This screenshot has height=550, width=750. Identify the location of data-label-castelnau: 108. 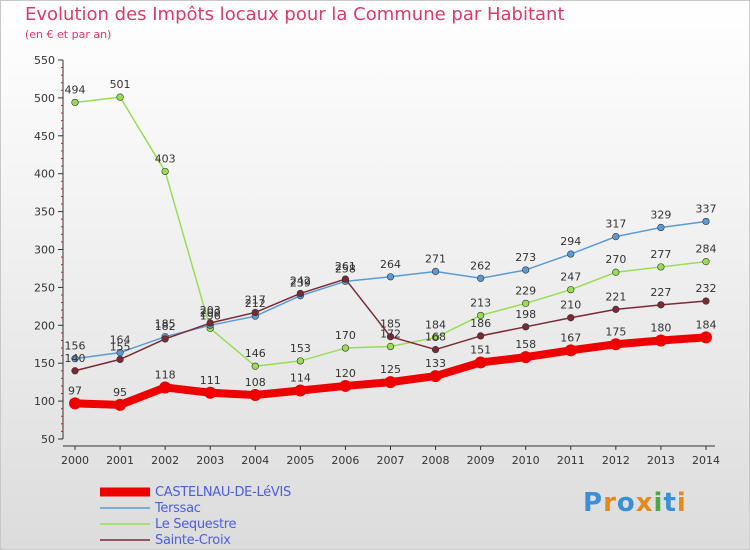
(255, 382).